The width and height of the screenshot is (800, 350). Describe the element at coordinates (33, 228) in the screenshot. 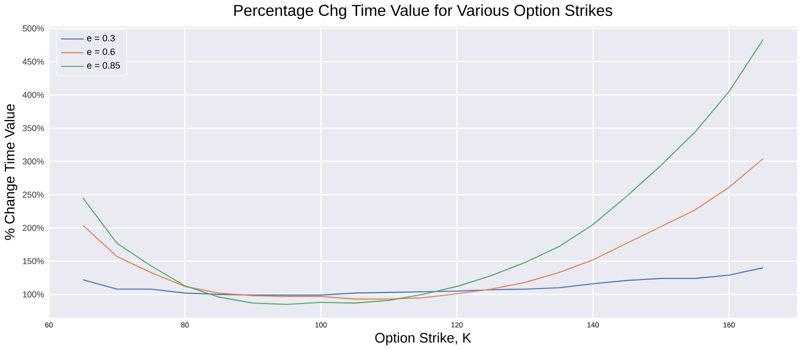

I see `y-tick-label: 200%` at that location.